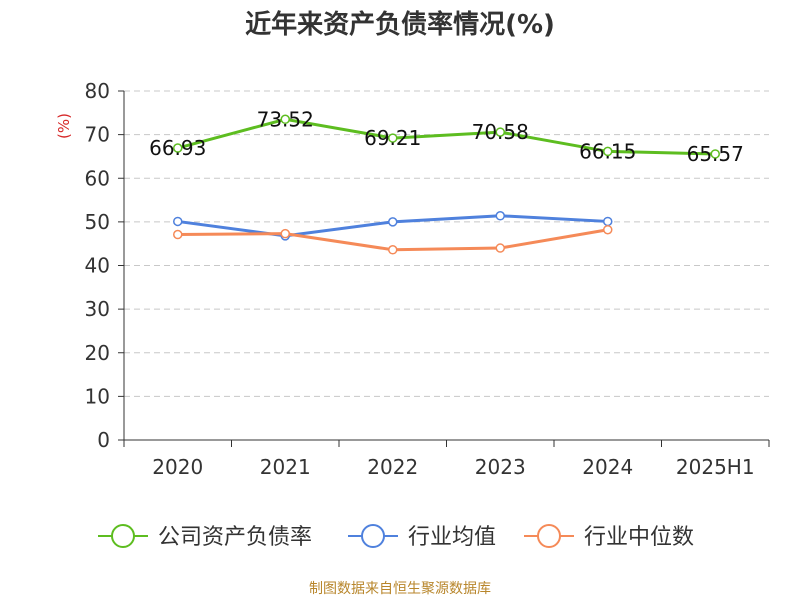  Describe the element at coordinates (97, 91) in the screenshot. I see `y-tick-label: 80` at that location.